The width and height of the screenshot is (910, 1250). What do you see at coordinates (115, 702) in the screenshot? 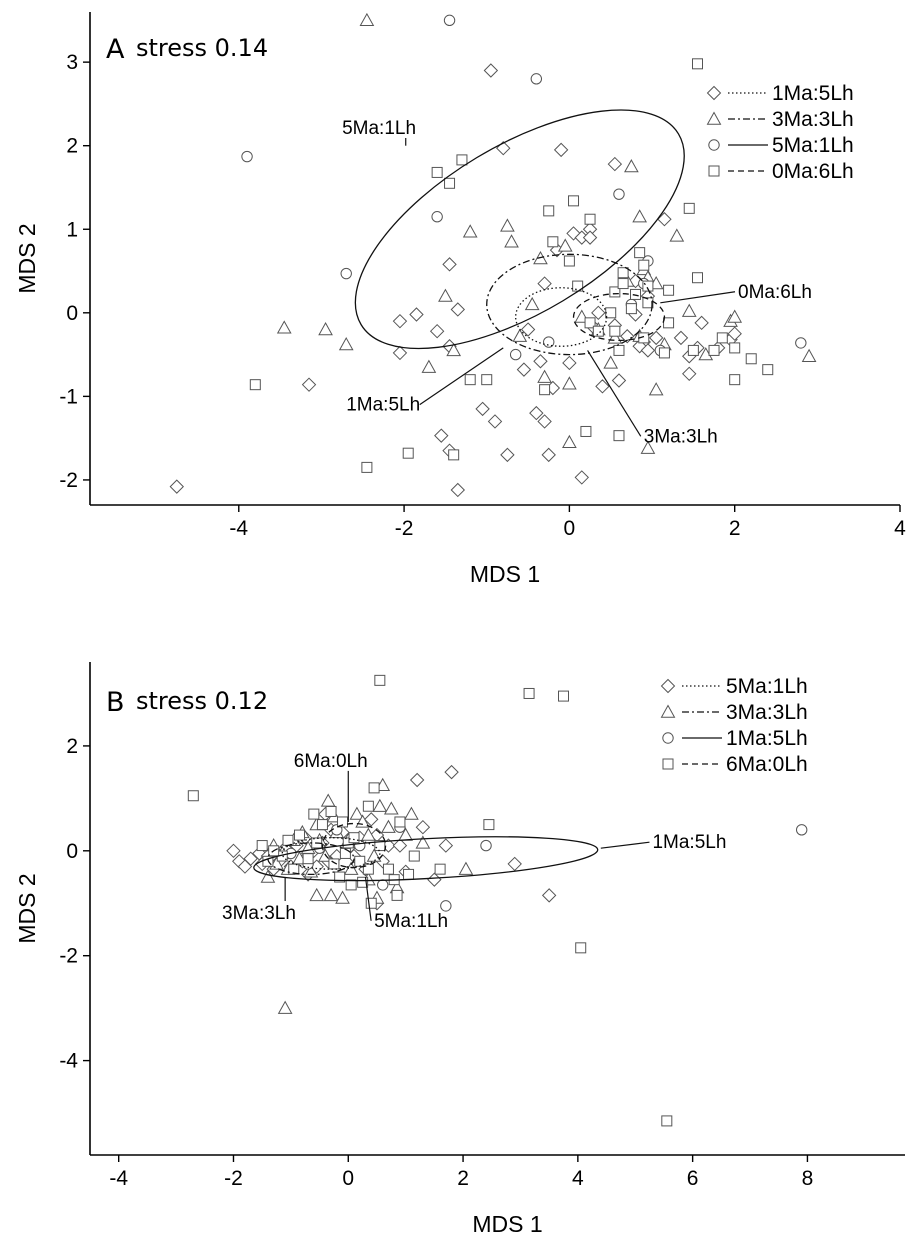
I see `panel-b-letter: B` at bounding box center [115, 702].